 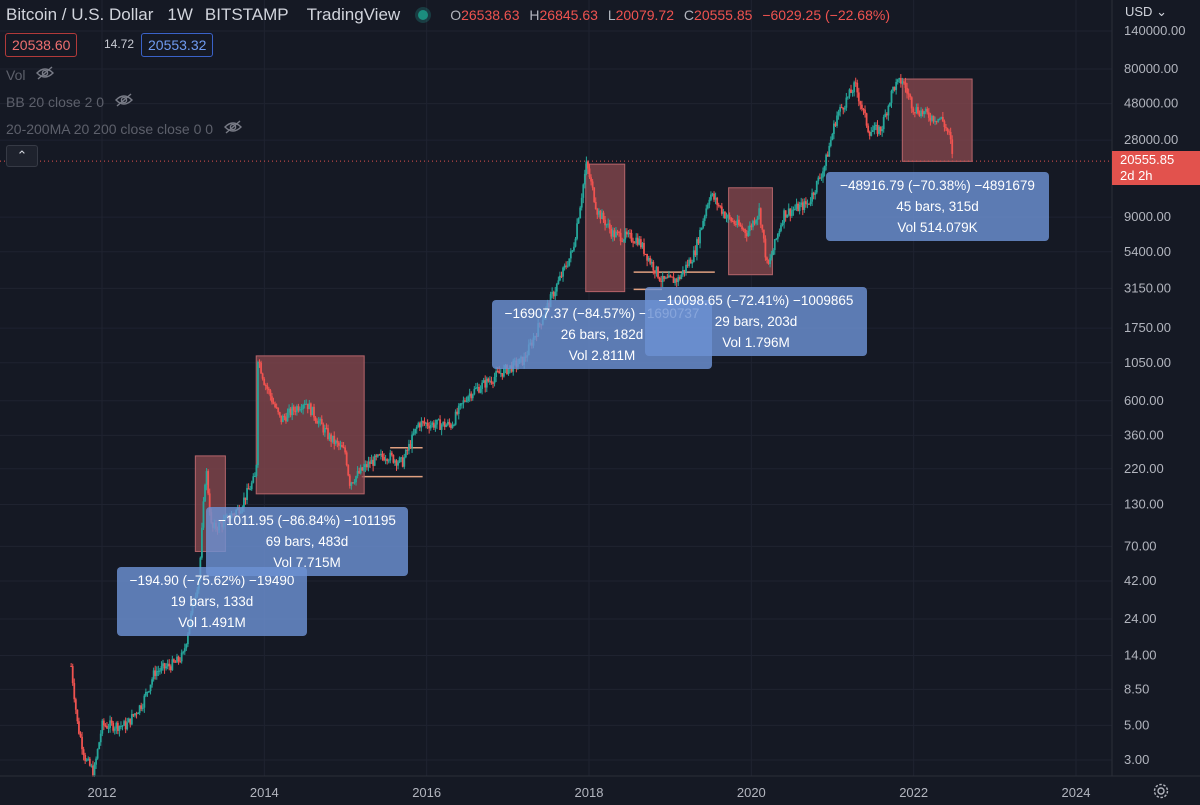 What do you see at coordinates (124, 128) in the screenshot?
I see `indicator-ma: 20-200MA 20 200 close close 0 0` at bounding box center [124, 128].